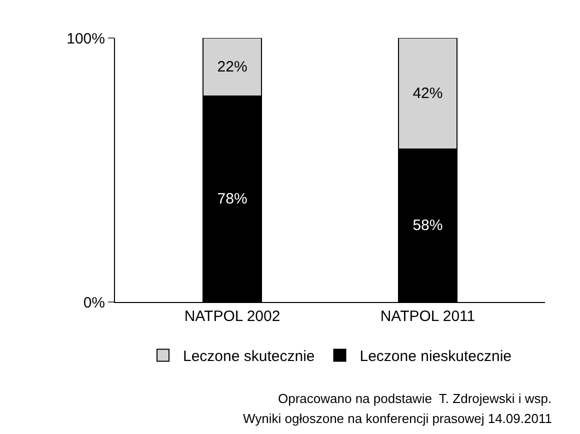 This screenshot has width=580, height=434. What do you see at coordinates (249, 357) in the screenshot?
I see `legend-label: Leczone skutecznie` at bounding box center [249, 357].